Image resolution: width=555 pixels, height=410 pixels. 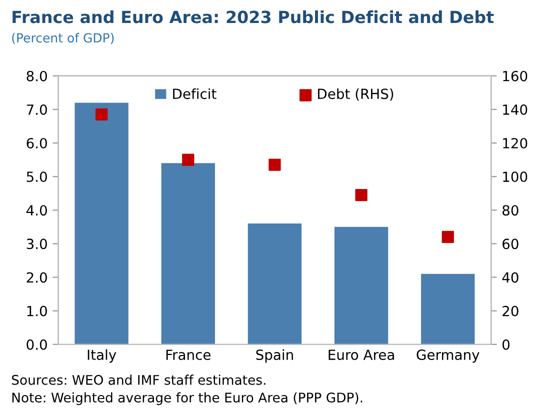 I want to click on source-note: Sources: WEO and IMF staff estimates., so click(x=139, y=379).